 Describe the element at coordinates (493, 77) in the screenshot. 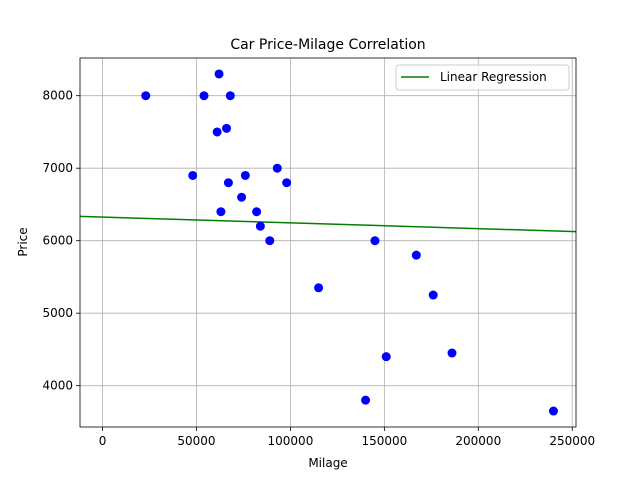

I see `legend-label-linear-regression: Linear Regression` at that location.